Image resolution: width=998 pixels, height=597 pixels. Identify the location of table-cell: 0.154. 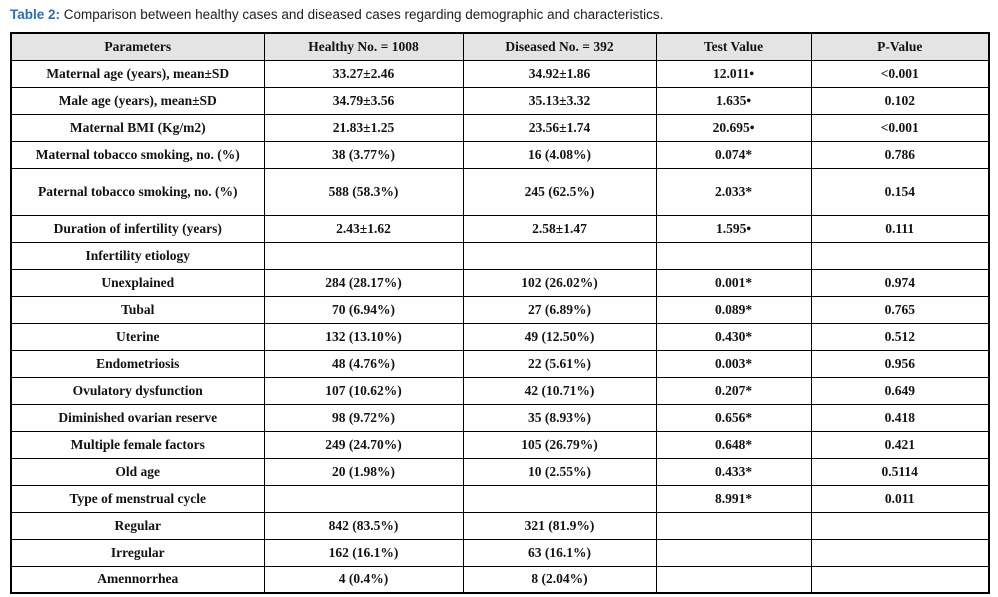
(900, 191).